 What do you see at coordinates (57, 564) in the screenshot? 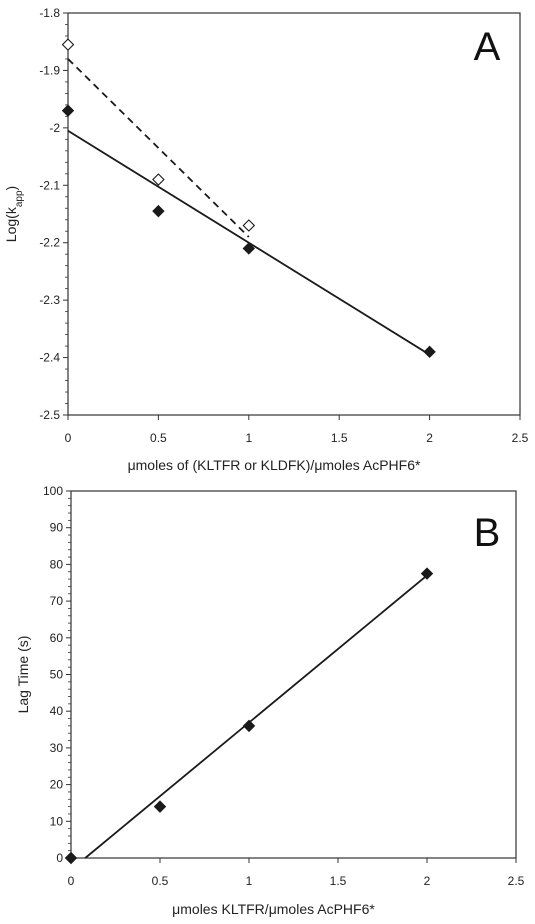
I see `y-tick-label: 80` at bounding box center [57, 564].